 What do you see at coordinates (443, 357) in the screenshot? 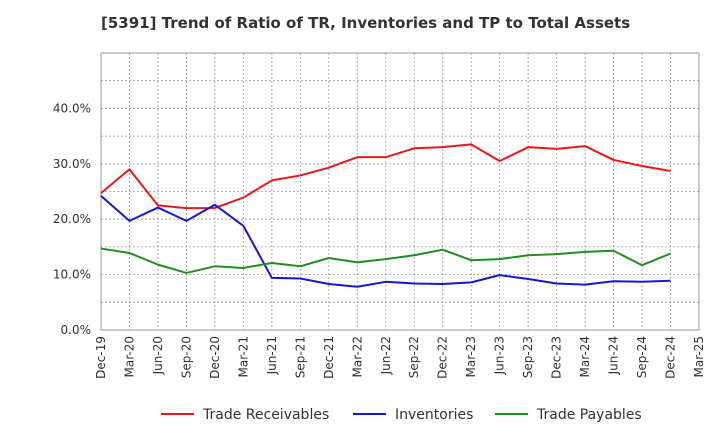
I see `x-tick-label: Dec-22` at bounding box center [443, 357].